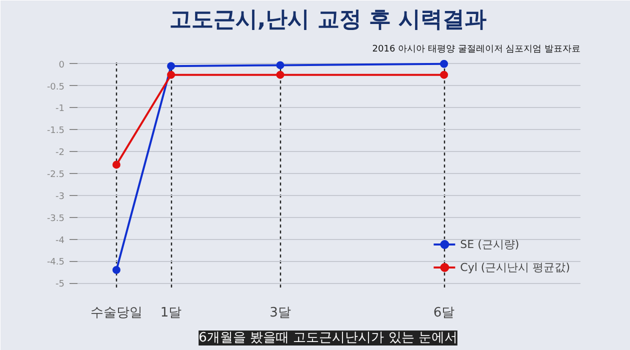 The width and height of the screenshot is (630, 350). Describe the element at coordinates (476, 49) in the screenshot. I see `text: 2016 아시아 태평양 굴절레이저 심포지엄 발표자료` at that location.